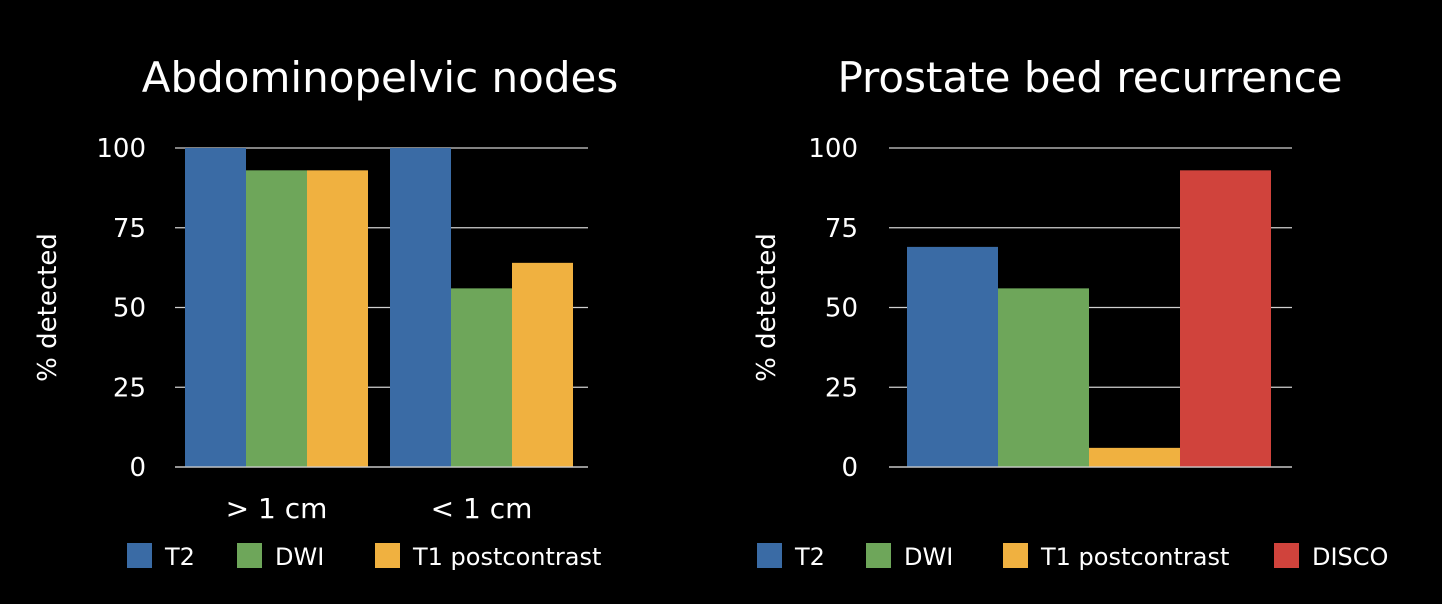 This screenshot has width=1442, height=604. What do you see at coordinates (380, 77) in the screenshot?
I see `chart-title: Abdominopelvic nodes` at bounding box center [380, 77].